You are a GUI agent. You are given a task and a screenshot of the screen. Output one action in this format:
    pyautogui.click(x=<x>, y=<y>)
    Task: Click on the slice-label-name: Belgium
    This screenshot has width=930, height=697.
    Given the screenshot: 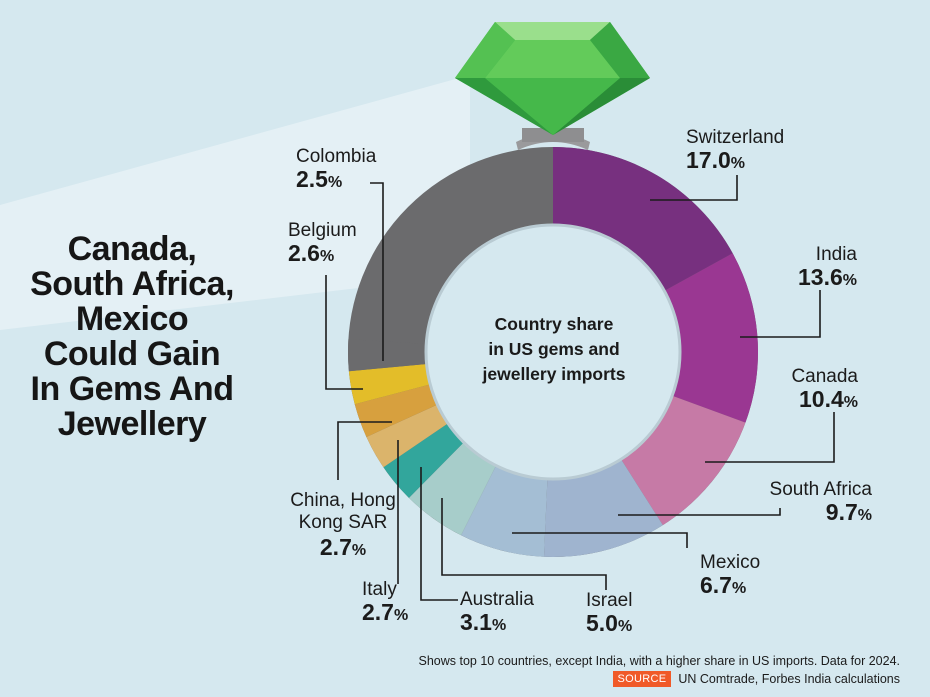 What is the action you would take?
    pyautogui.click(x=322, y=230)
    